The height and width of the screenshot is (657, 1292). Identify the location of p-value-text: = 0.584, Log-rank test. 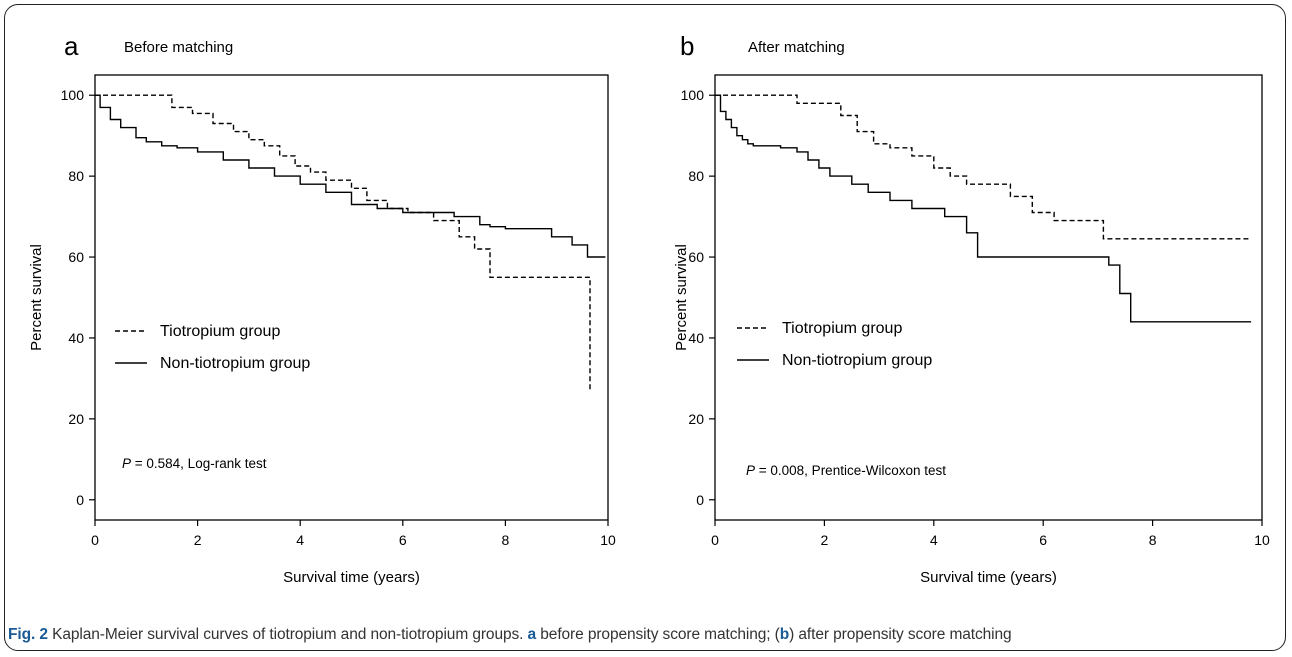
(199, 463).